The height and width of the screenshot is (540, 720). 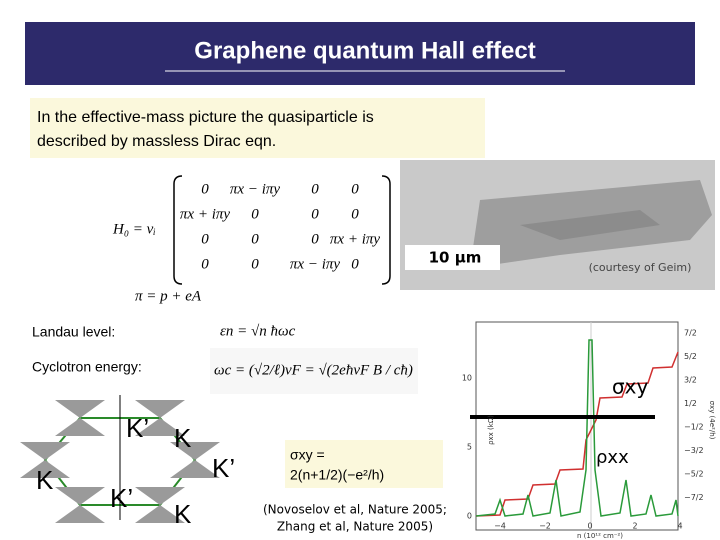 I want to click on rho-curve, so click(x=577, y=428).